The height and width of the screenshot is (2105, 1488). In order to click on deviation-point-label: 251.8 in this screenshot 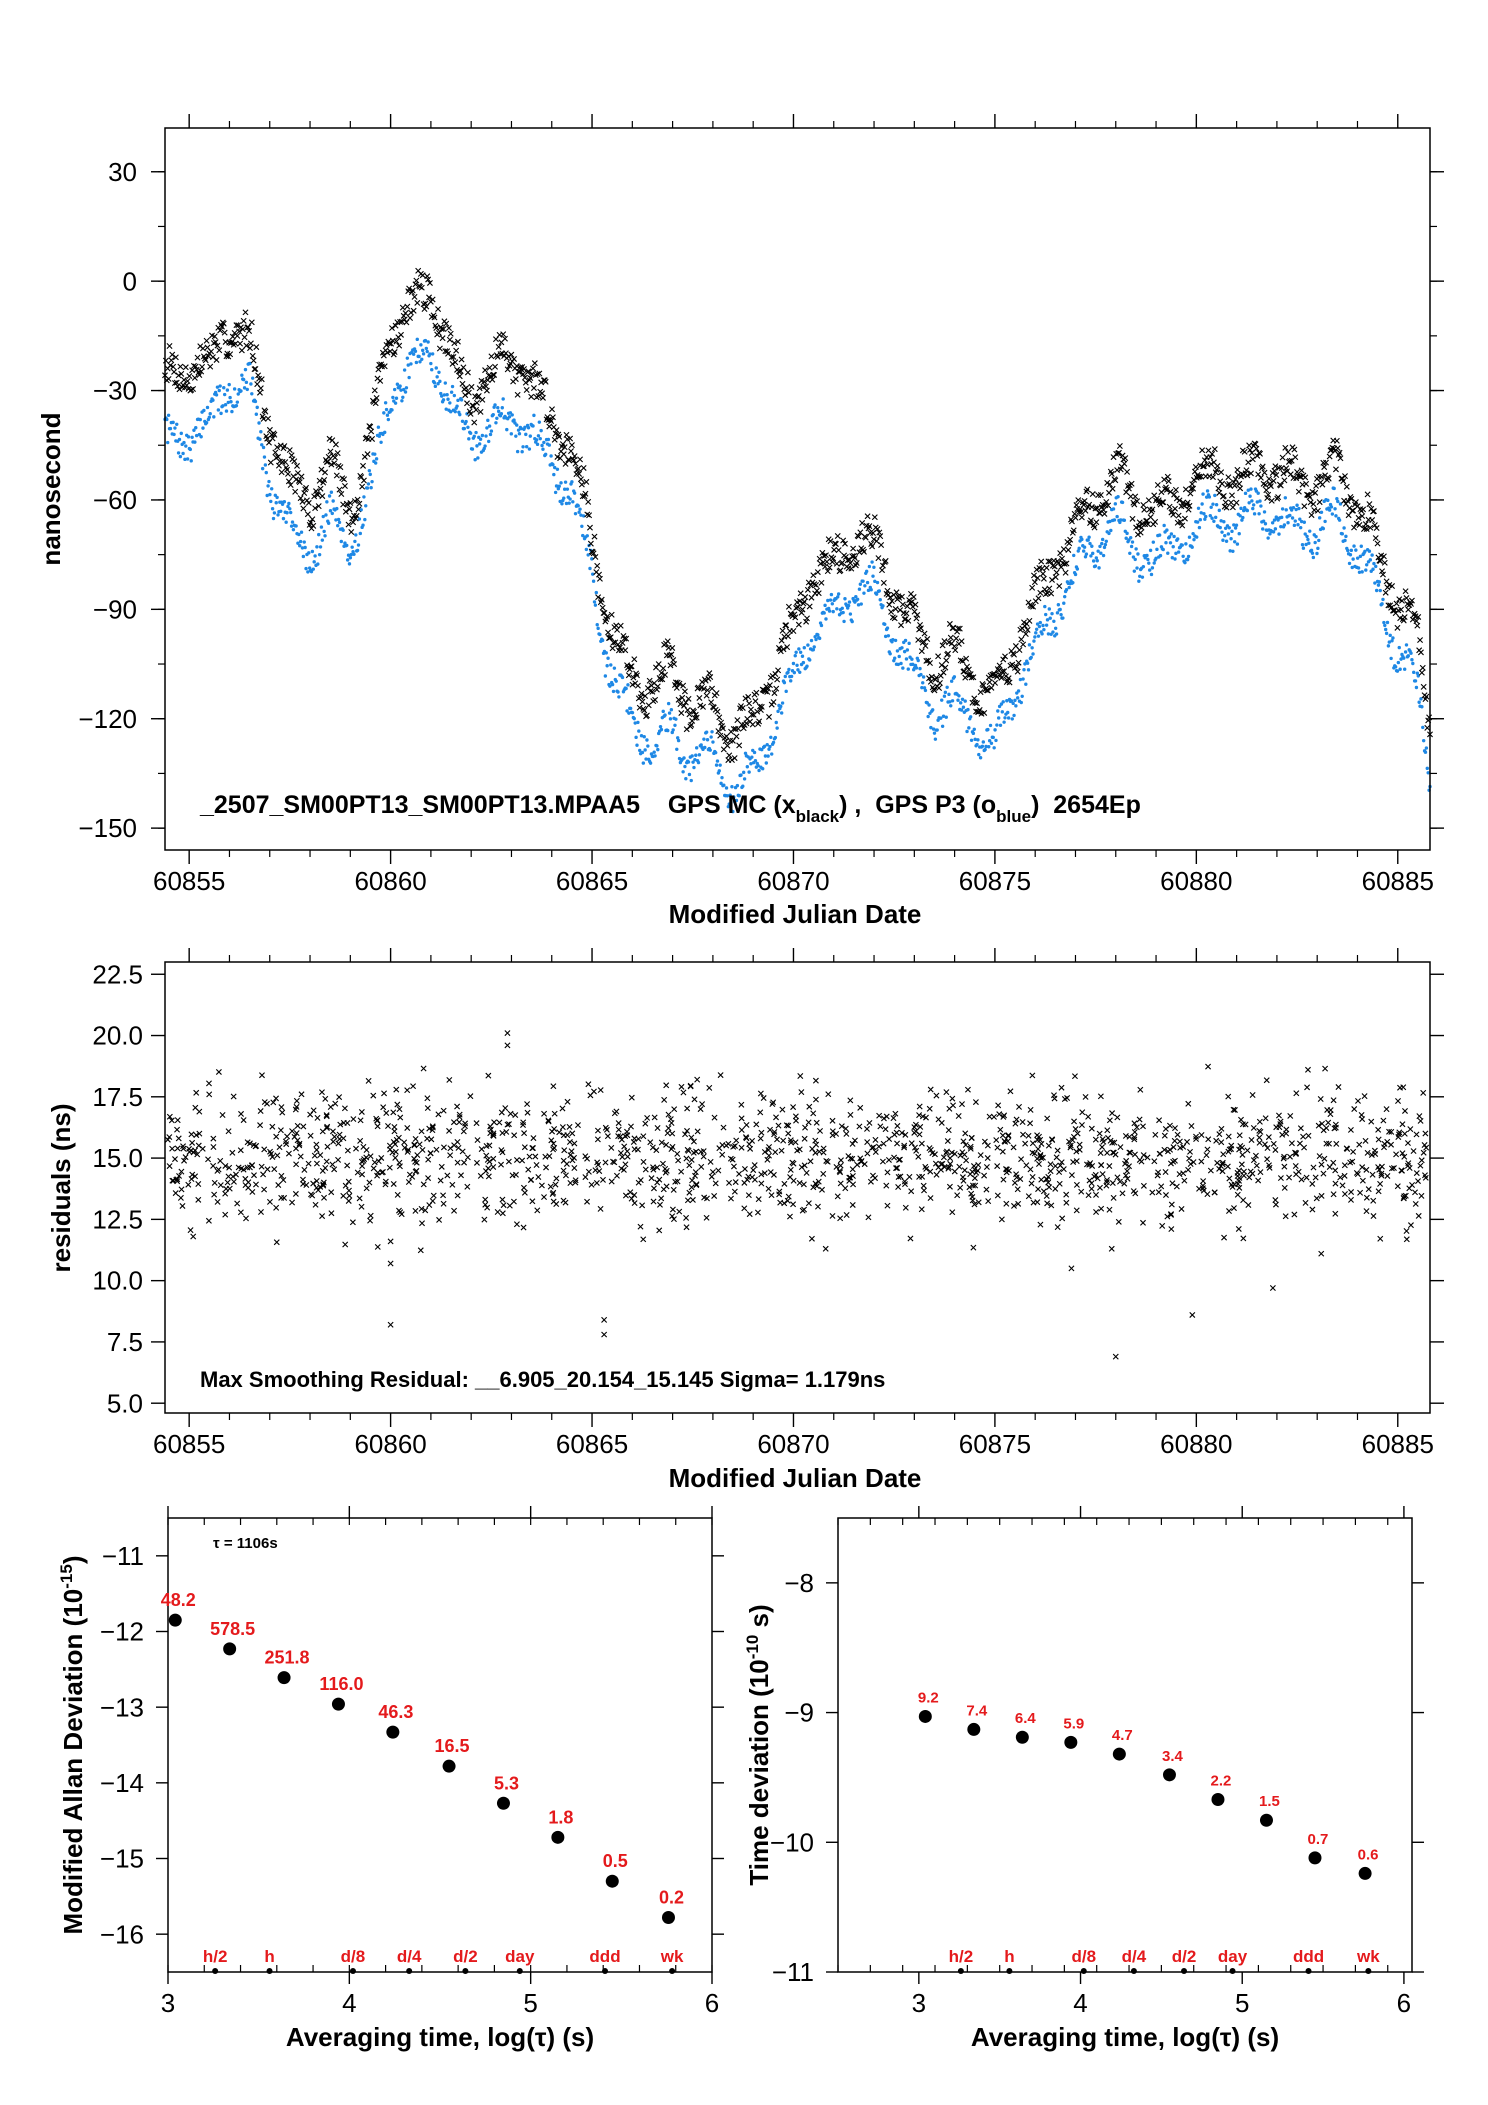, I will do `click(287, 1658)`.